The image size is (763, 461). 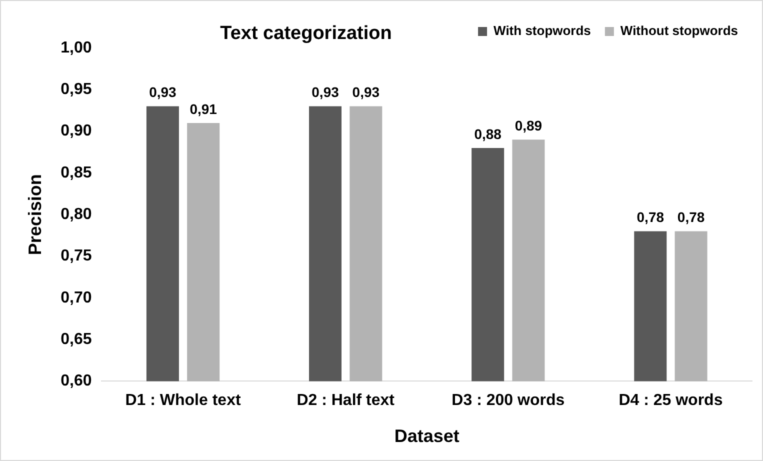 What do you see at coordinates (76, 381) in the screenshot?
I see `y-tick-label: 0,60` at bounding box center [76, 381].